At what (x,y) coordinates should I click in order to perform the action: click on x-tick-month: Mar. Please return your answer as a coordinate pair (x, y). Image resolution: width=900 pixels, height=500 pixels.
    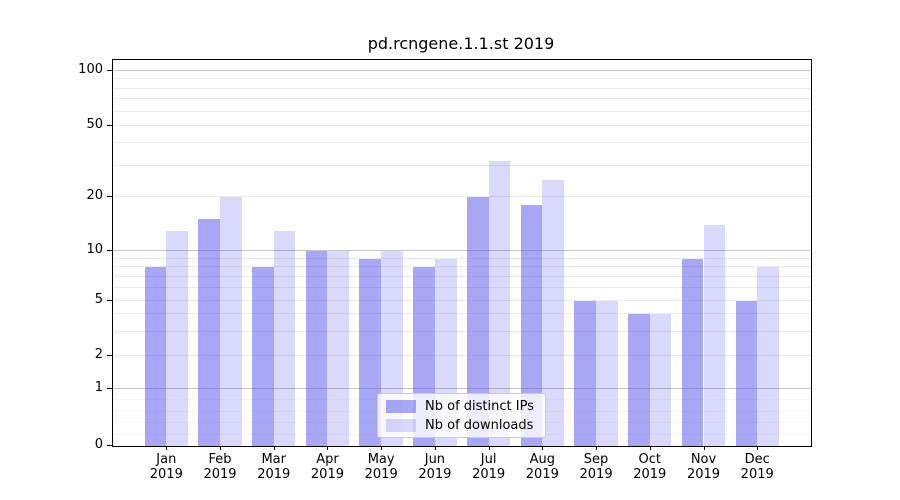
    Looking at the image, I should click on (273, 459).